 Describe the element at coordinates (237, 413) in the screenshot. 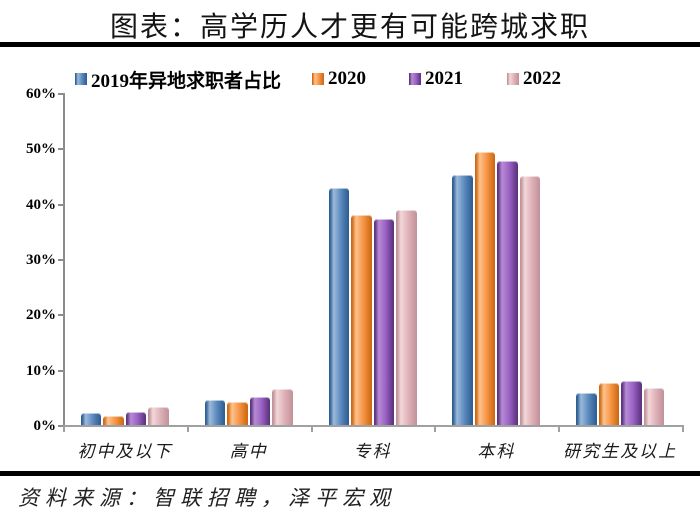

I see `bar-2020-高中` at that location.